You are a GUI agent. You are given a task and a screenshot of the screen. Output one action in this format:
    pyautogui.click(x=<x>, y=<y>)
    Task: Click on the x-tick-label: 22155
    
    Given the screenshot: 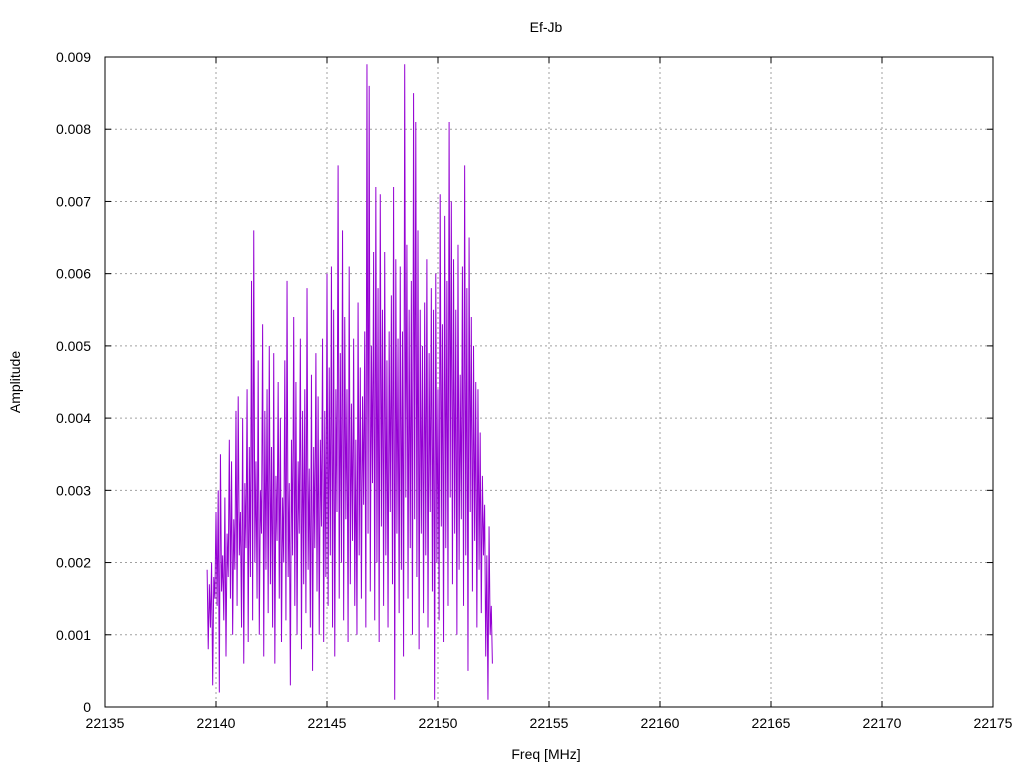 What is the action you would take?
    pyautogui.click(x=549, y=723)
    